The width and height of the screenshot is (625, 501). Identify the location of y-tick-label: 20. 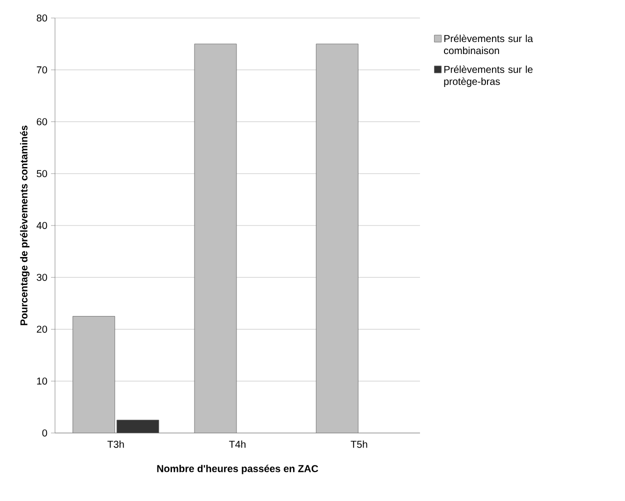
(42, 329).